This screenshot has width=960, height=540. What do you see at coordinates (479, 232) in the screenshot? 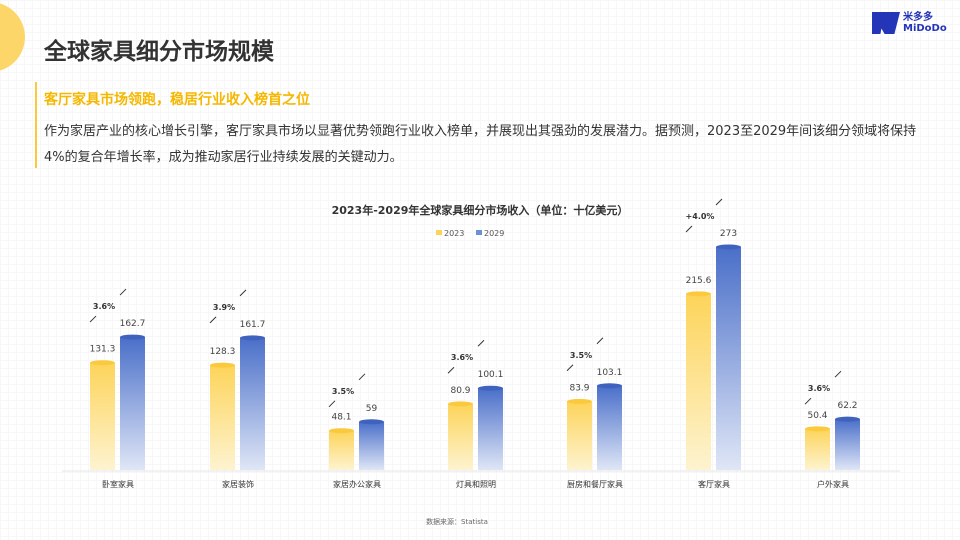
I see `legend-swatch-2029` at bounding box center [479, 232].